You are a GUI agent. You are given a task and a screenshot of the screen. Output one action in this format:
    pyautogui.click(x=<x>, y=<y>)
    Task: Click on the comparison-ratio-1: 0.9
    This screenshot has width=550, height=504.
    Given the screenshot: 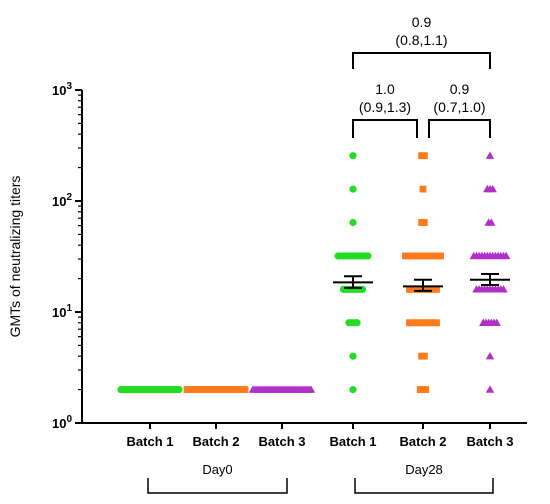 What is the action you would take?
    pyautogui.click(x=460, y=89)
    